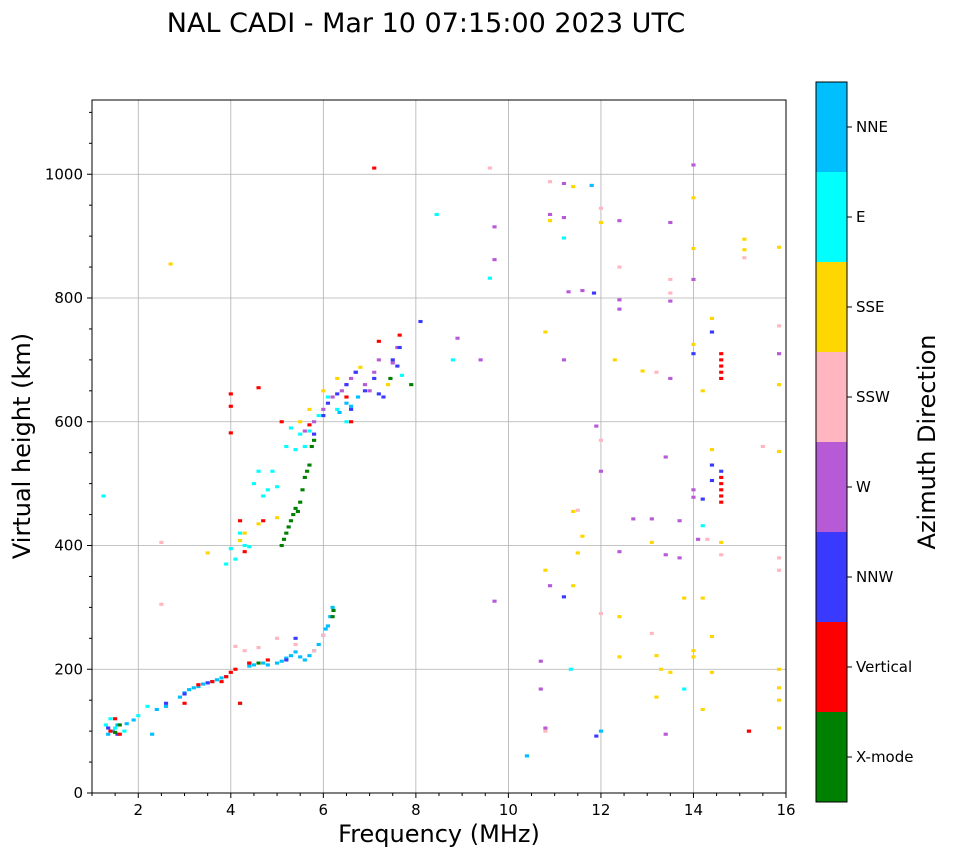 The height and width of the screenshot is (857, 958). I want to click on x-tick-label: 10, so click(508, 810).